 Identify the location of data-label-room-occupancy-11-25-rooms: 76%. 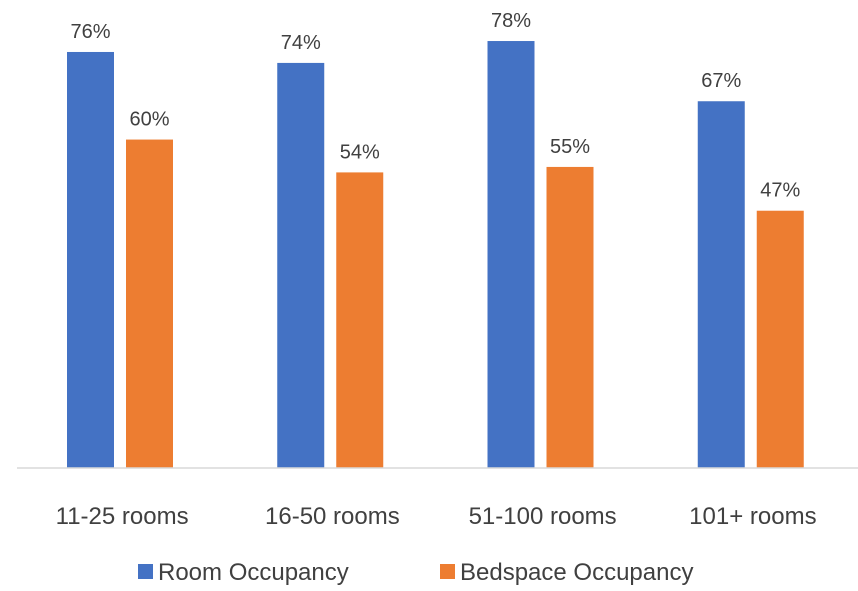
(90, 32).